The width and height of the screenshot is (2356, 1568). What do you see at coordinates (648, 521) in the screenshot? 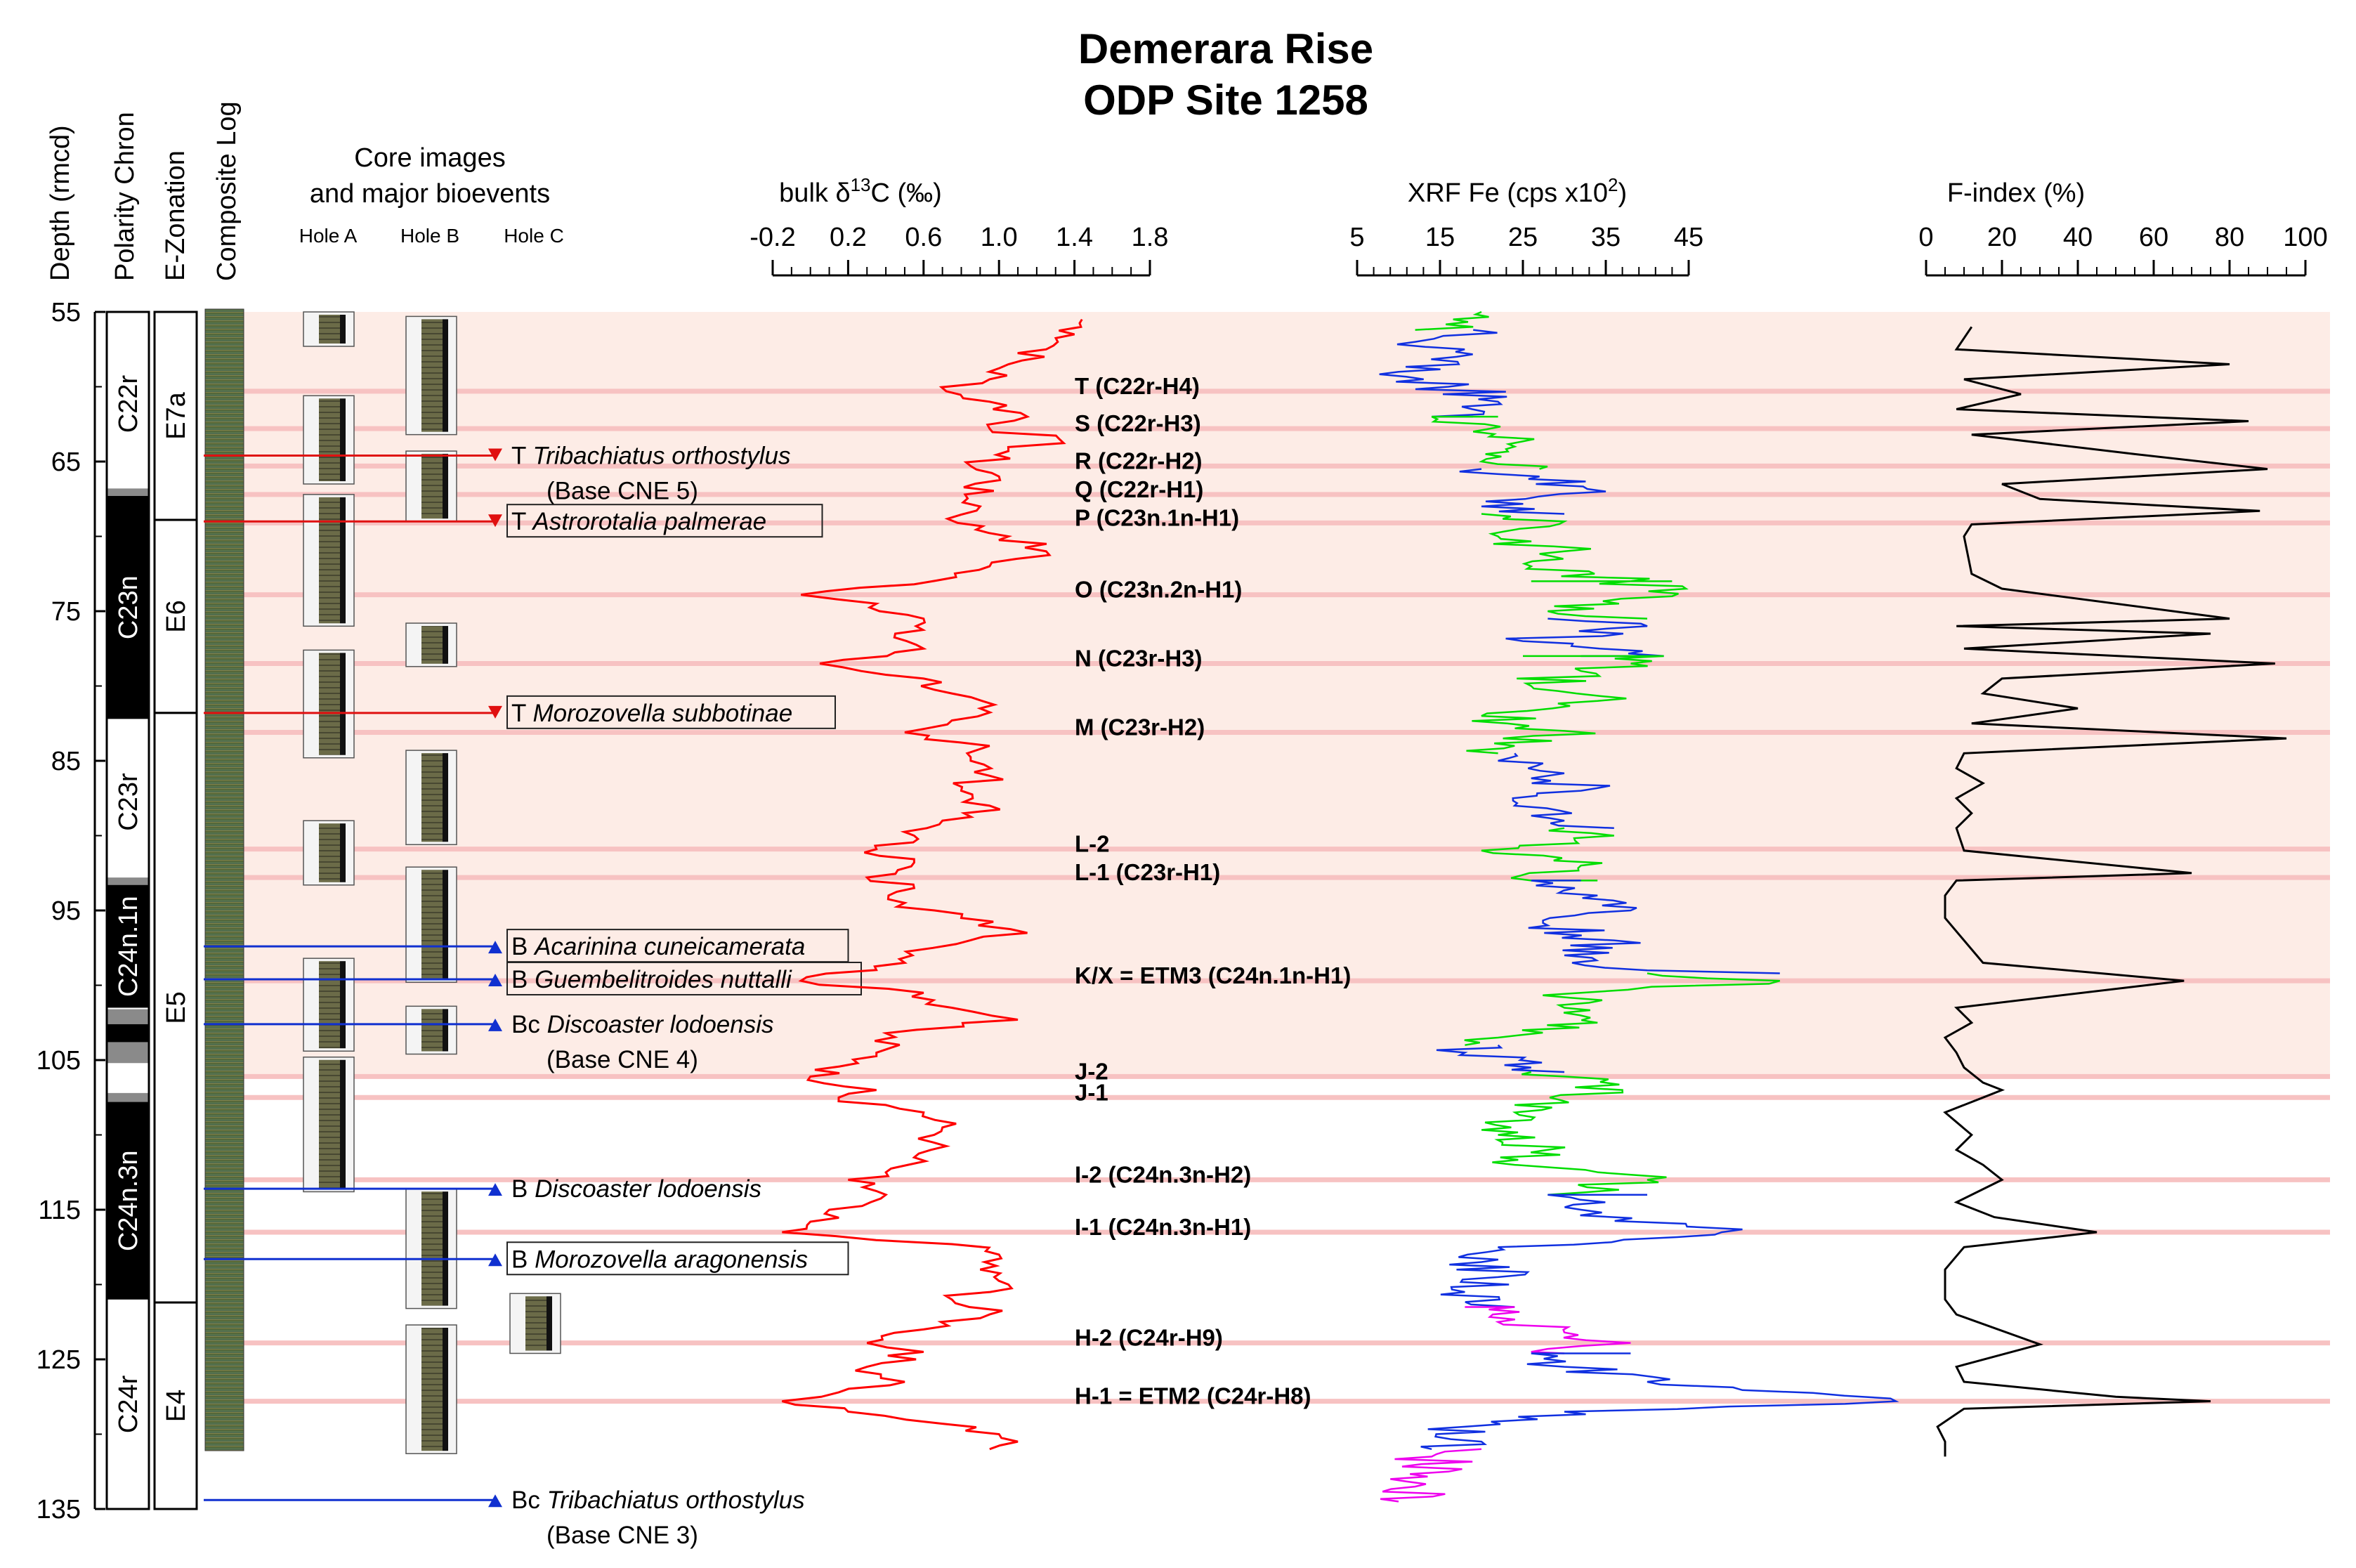
I see `bioevent-taxon: Astrorotalia palmerae` at bounding box center [648, 521].